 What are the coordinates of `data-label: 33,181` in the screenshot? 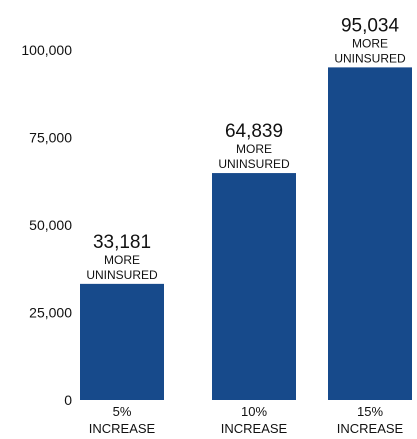 It's located at (122, 242).